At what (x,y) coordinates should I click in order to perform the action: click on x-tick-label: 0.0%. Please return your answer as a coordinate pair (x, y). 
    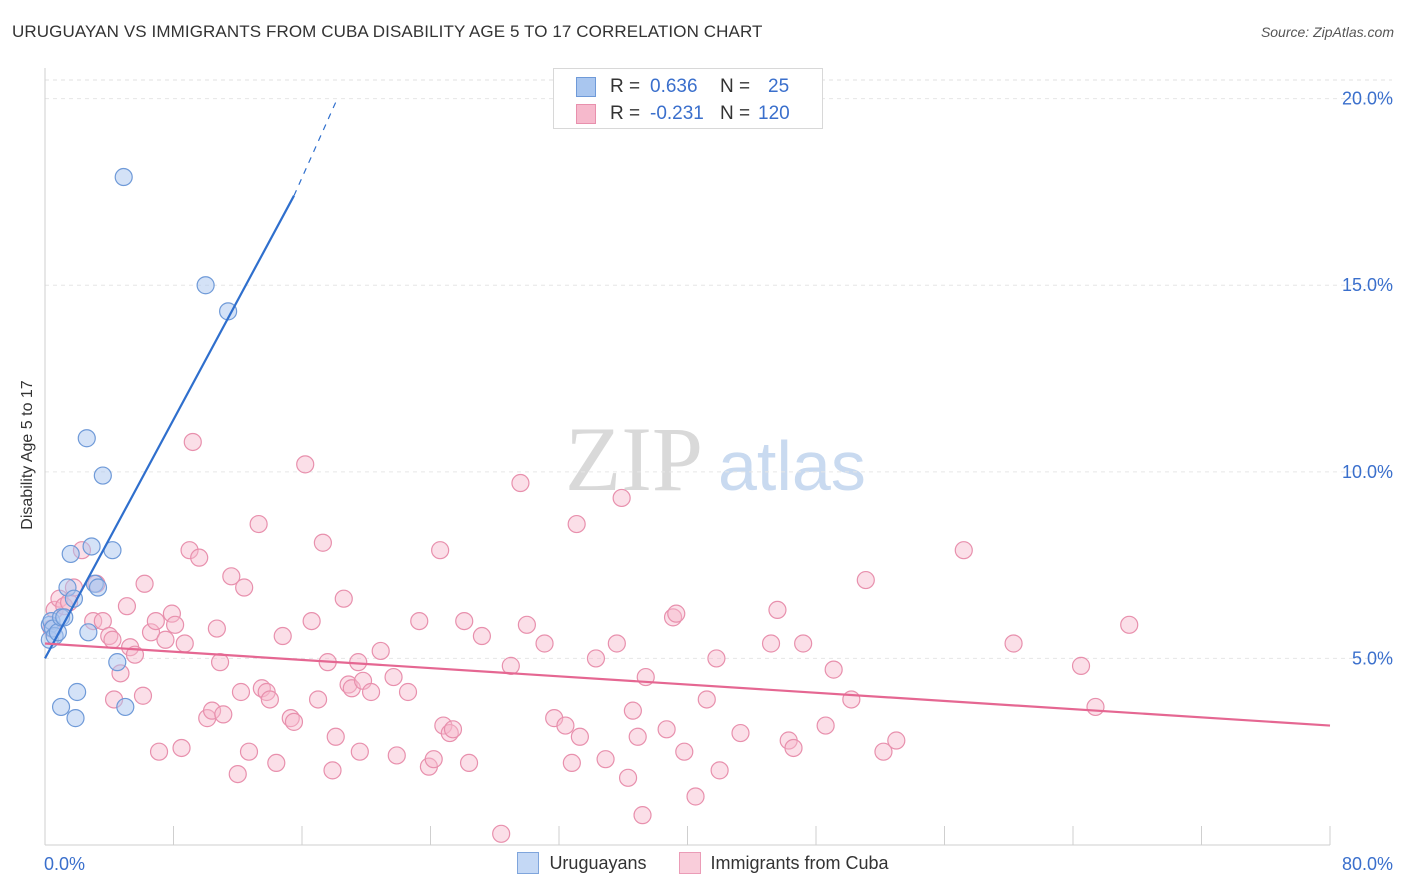
    Looking at the image, I should click on (64, 864).